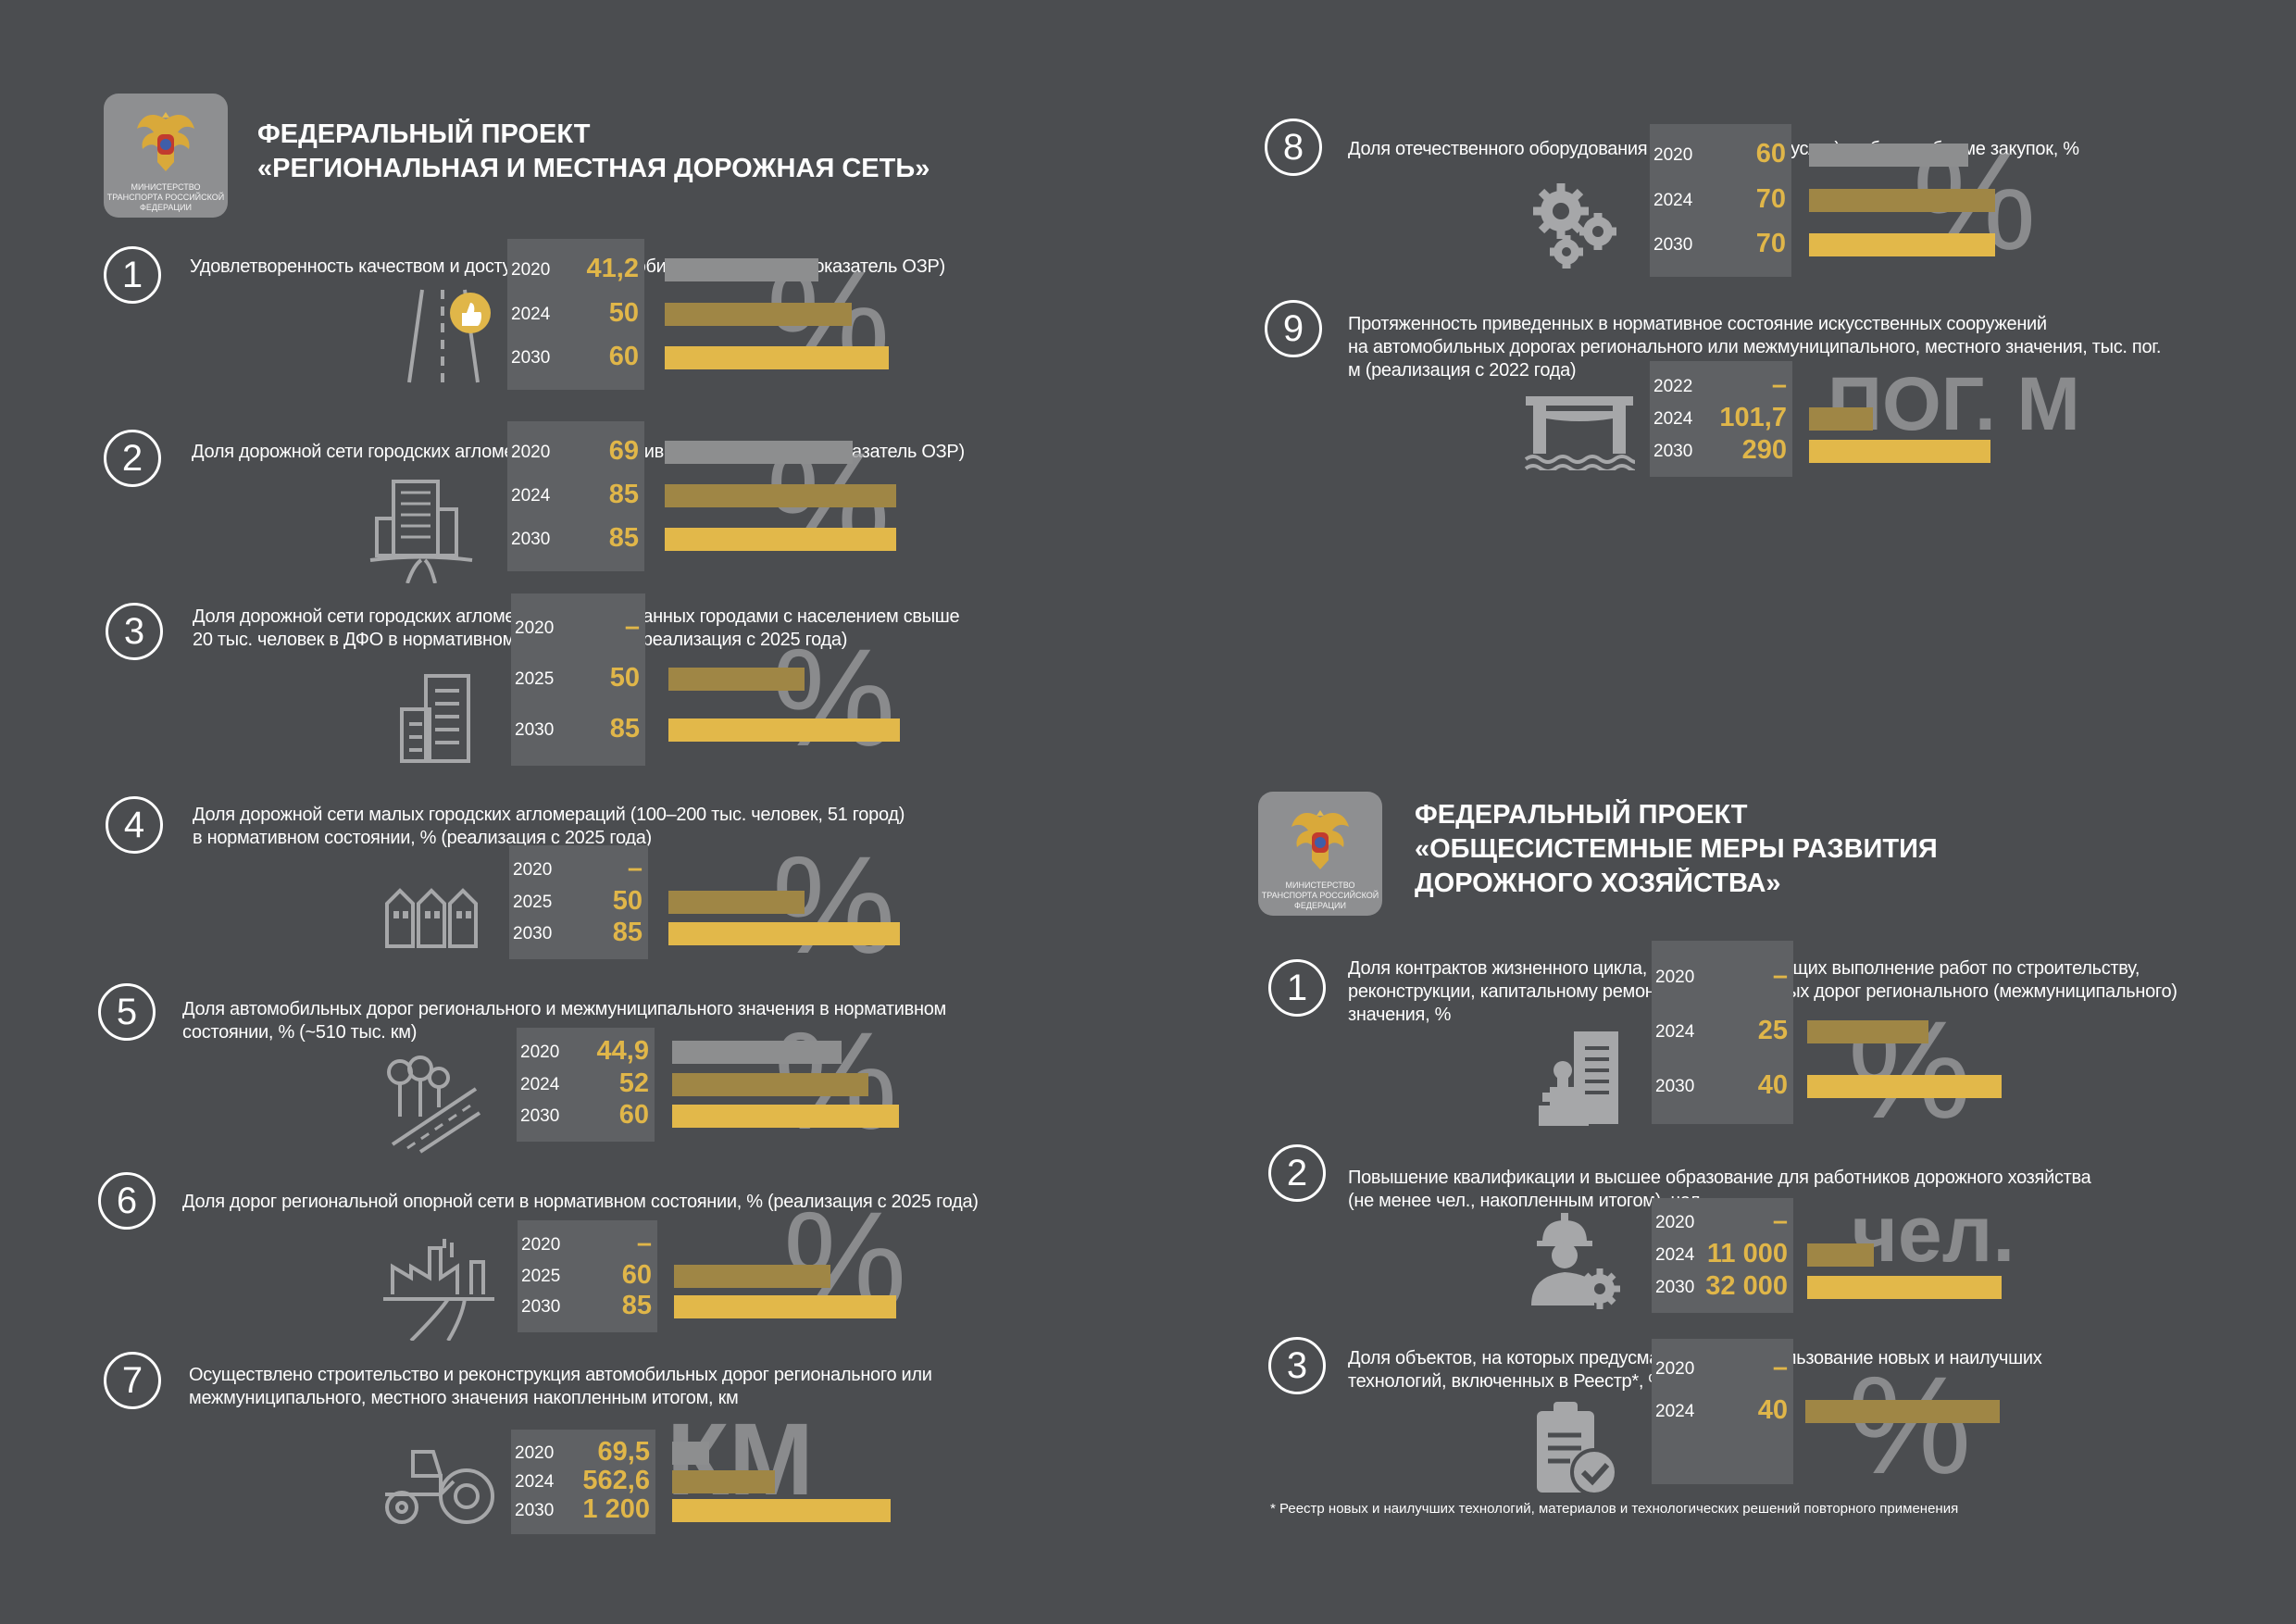 This screenshot has height=1624, width=2296. What do you see at coordinates (440, 720) in the screenshot?
I see `office-building-icon` at bounding box center [440, 720].